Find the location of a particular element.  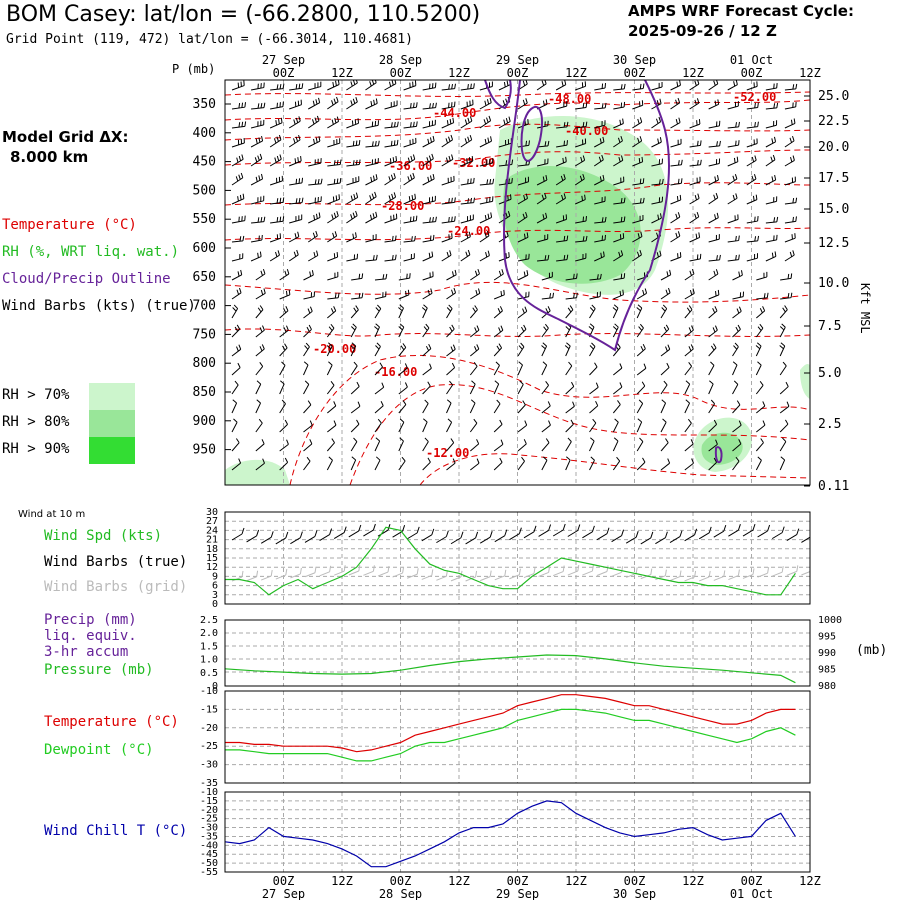

temp-panel-frame is located at coordinates (517, 737).